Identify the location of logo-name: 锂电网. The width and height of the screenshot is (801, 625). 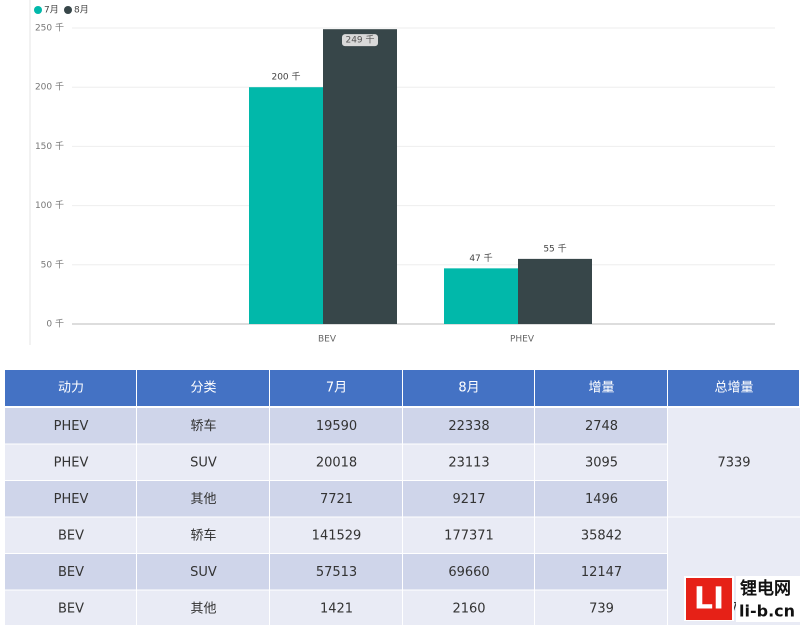
(765, 588).